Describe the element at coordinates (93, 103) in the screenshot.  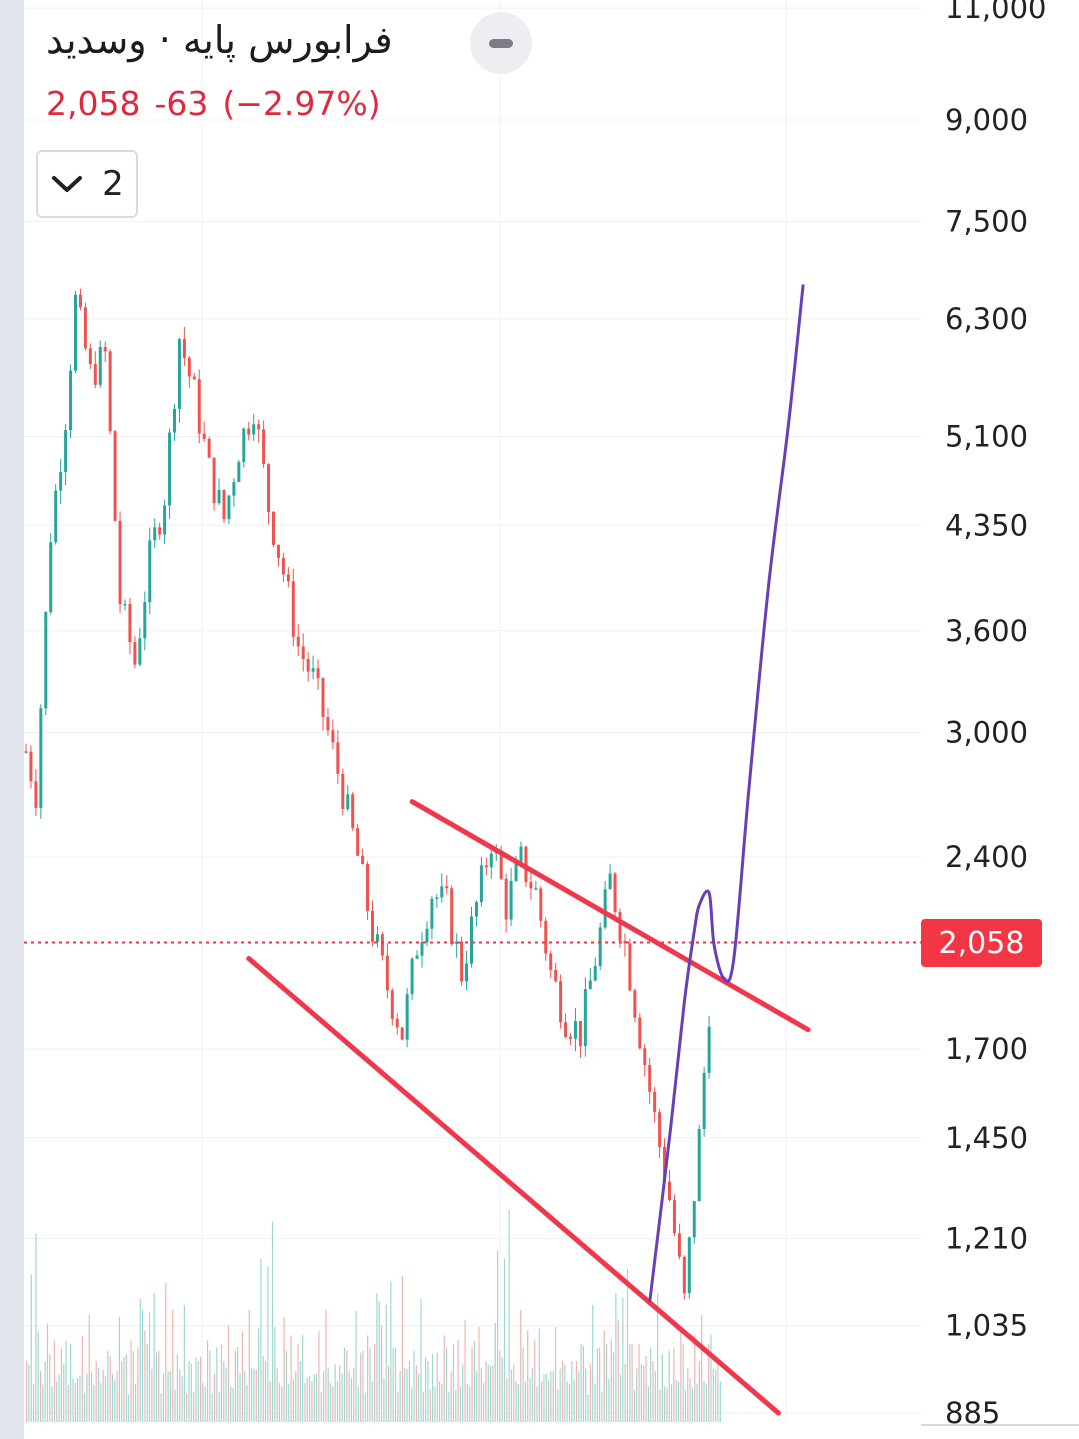
I see `last-price: 2,058` at that location.